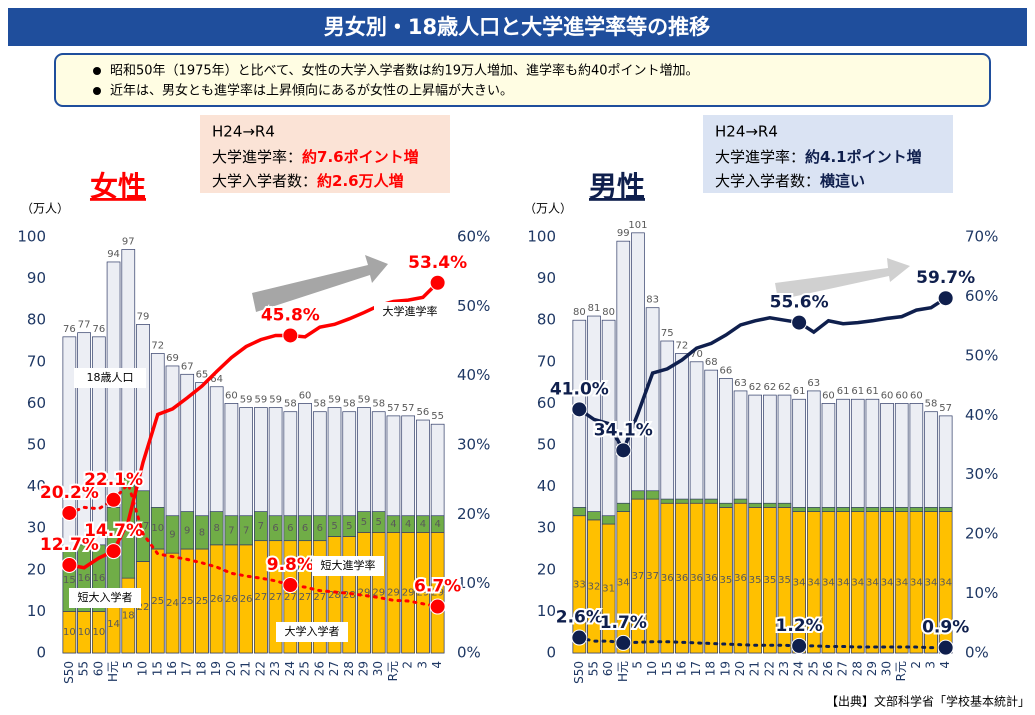 The height and width of the screenshot is (715, 1035). I want to click on bar-label: 32, so click(594, 586).